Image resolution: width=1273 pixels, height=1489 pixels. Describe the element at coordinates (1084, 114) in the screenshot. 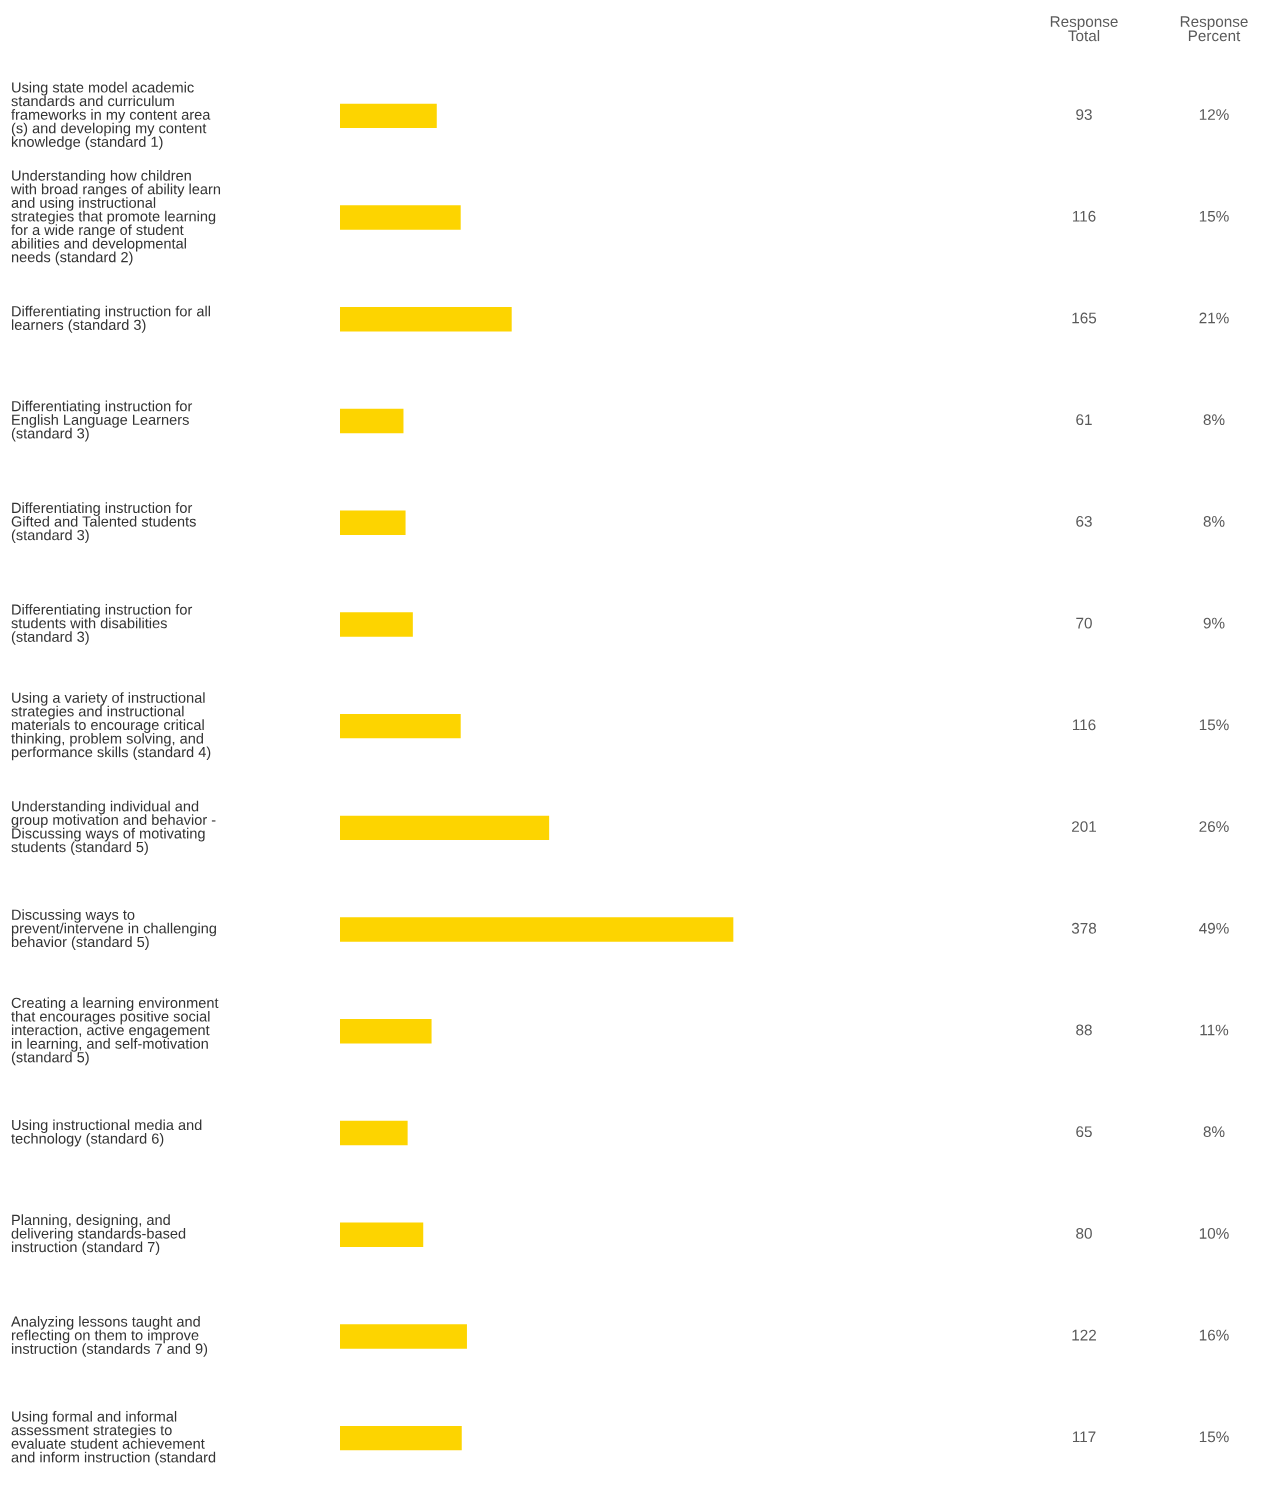

I see `data-label: 93` at that location.